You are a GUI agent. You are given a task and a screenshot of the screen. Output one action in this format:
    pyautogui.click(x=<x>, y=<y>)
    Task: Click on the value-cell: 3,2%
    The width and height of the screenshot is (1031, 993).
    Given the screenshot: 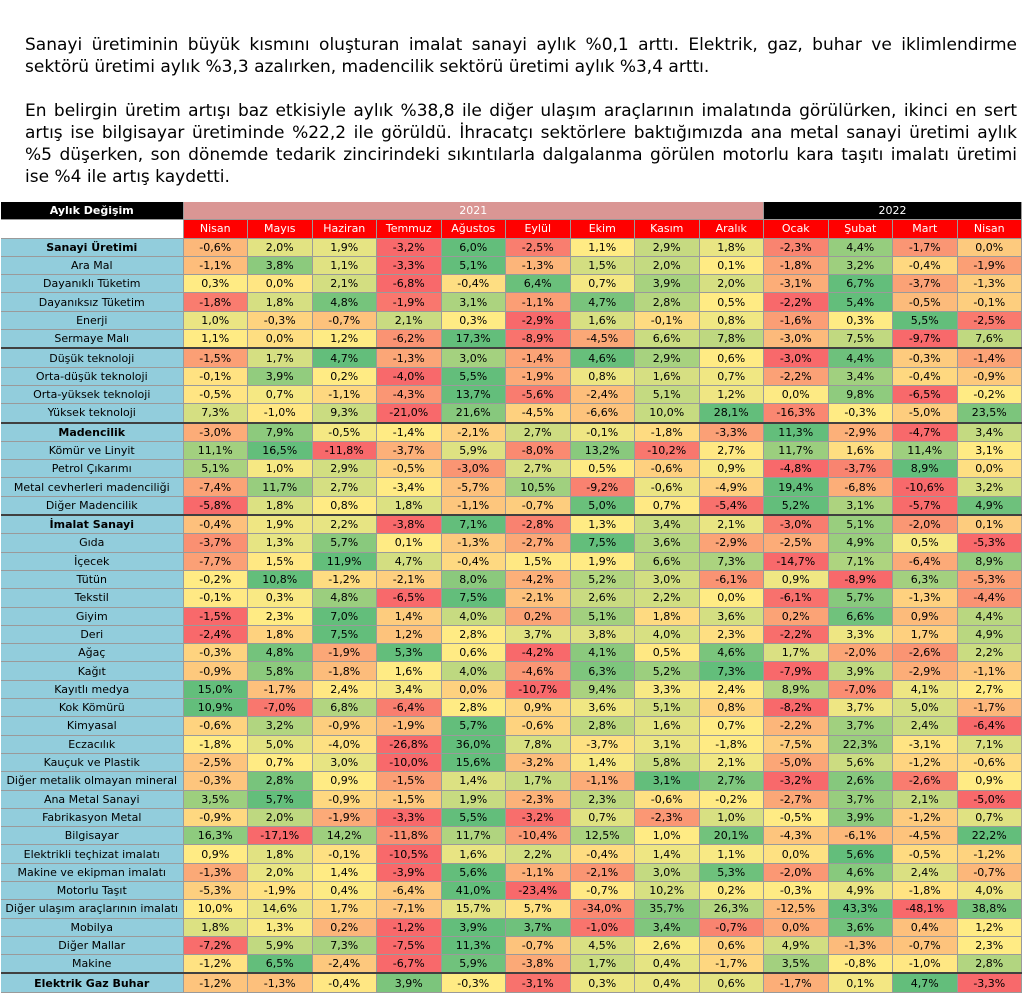 What is the action you would take?
    pyautogui.click(x=990, y=487)
    